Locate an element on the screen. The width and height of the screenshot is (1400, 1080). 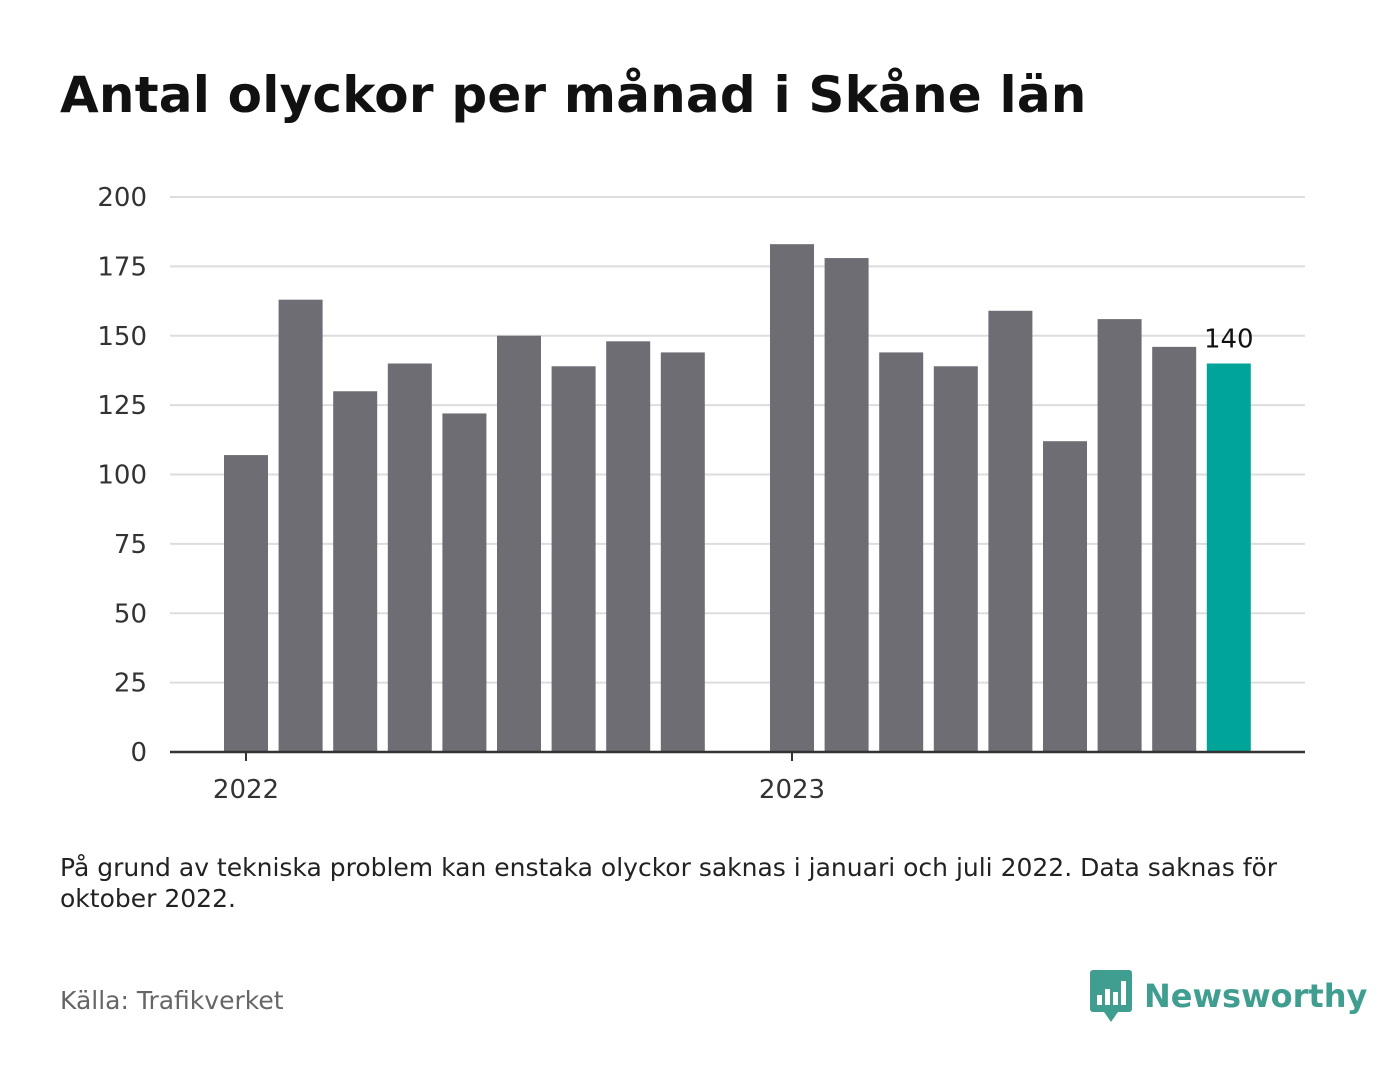
x-tick-label: 2023 is located at coordinates (792, 790).